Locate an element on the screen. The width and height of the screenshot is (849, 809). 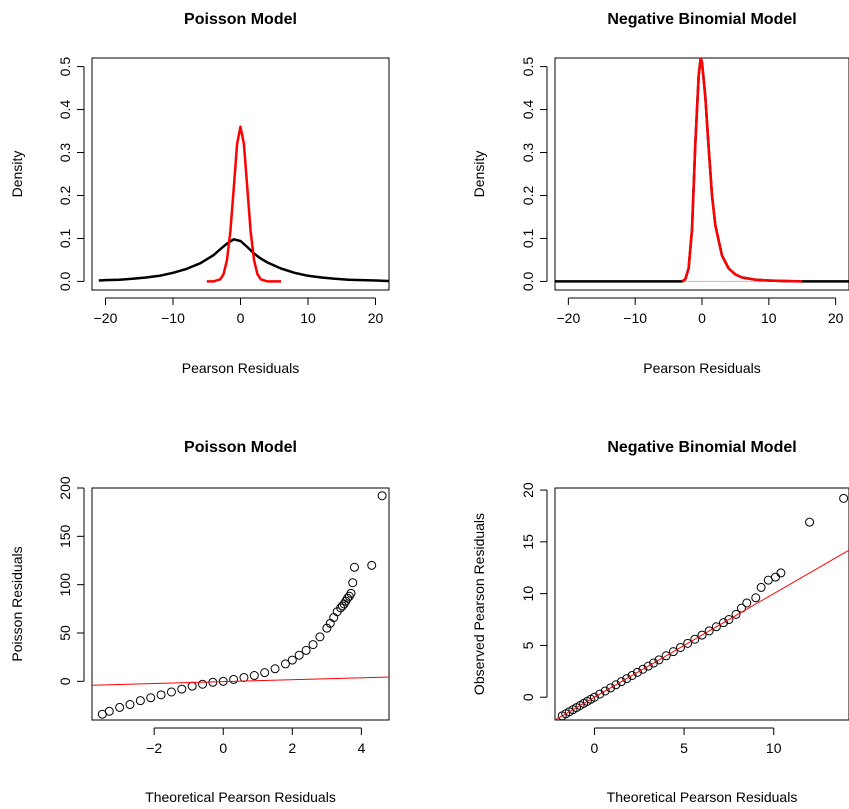
y-tick-label: 15 is located at coordinates (528, 542).